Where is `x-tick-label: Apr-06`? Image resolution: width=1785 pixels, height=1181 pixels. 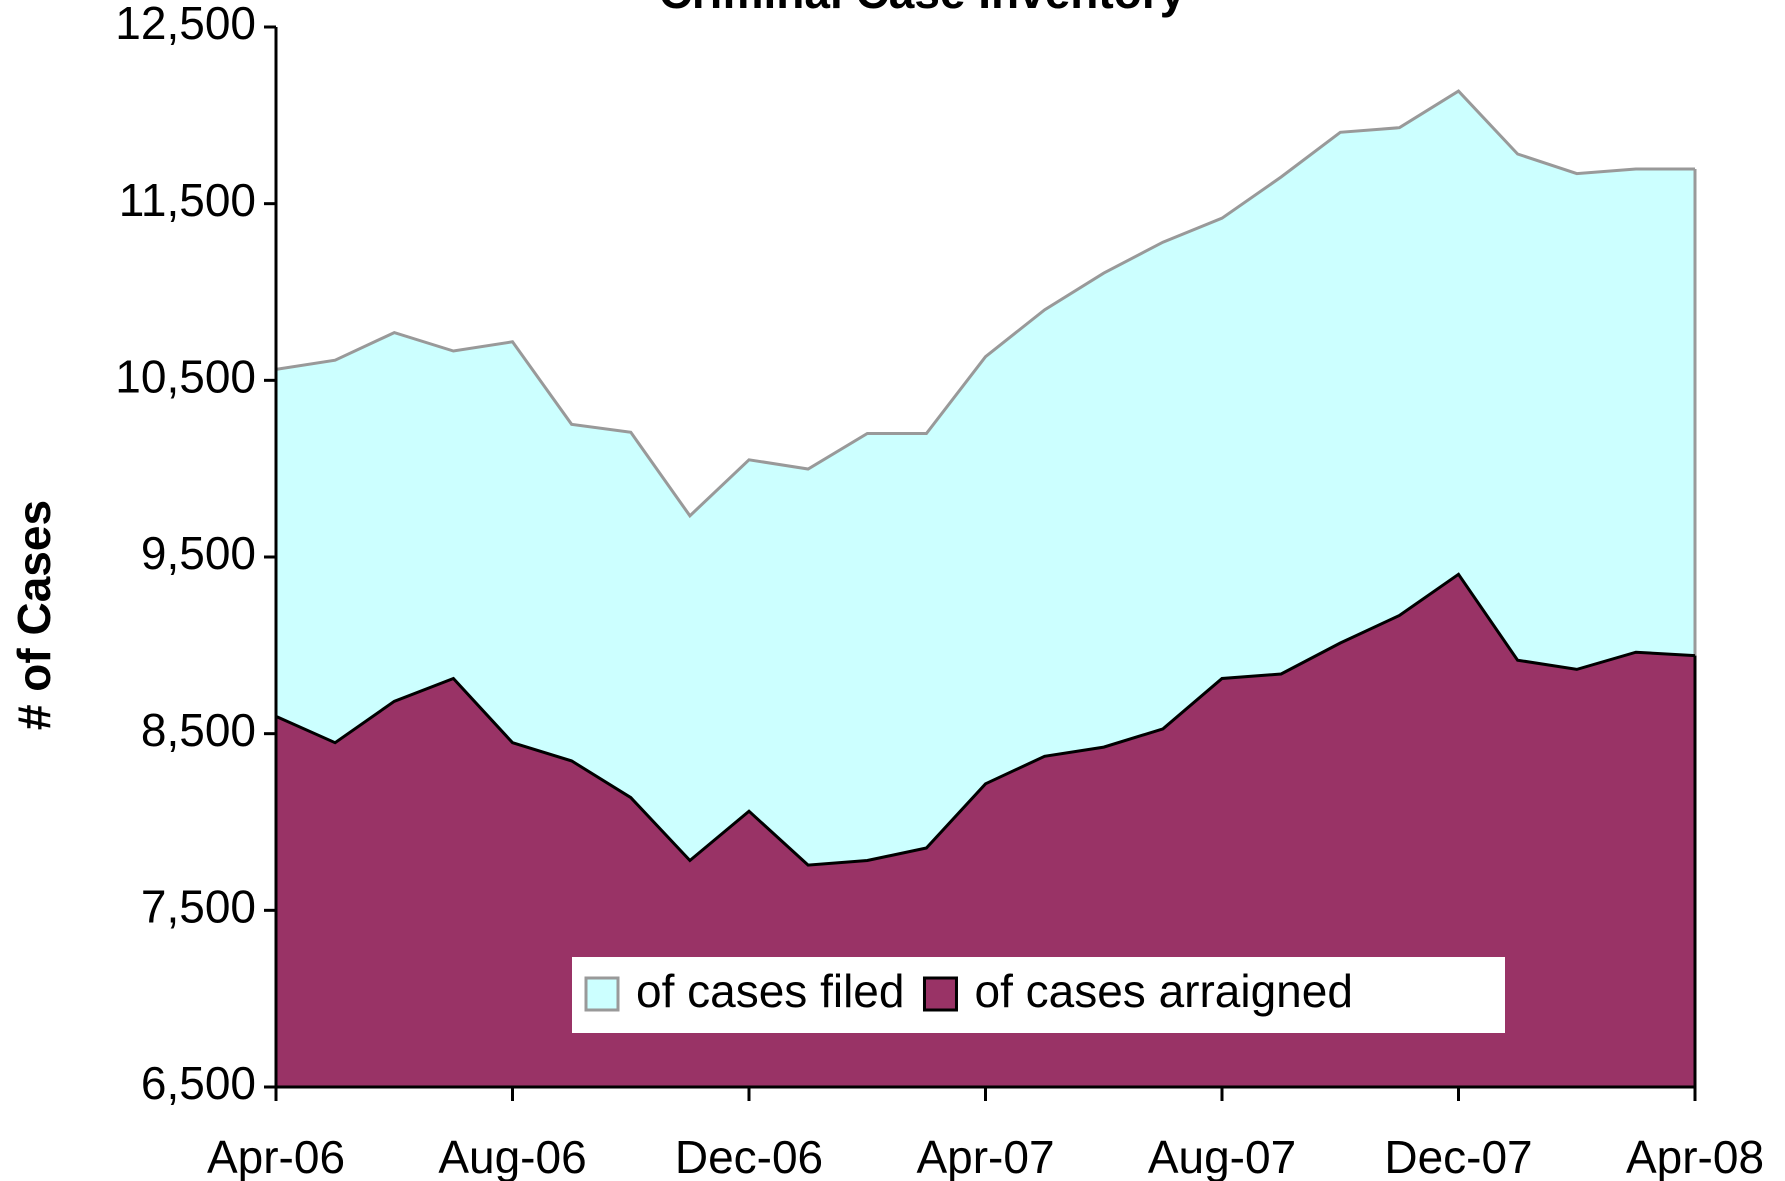 x-tick-label: Apr-06 is located at coordinates (276, 1156).